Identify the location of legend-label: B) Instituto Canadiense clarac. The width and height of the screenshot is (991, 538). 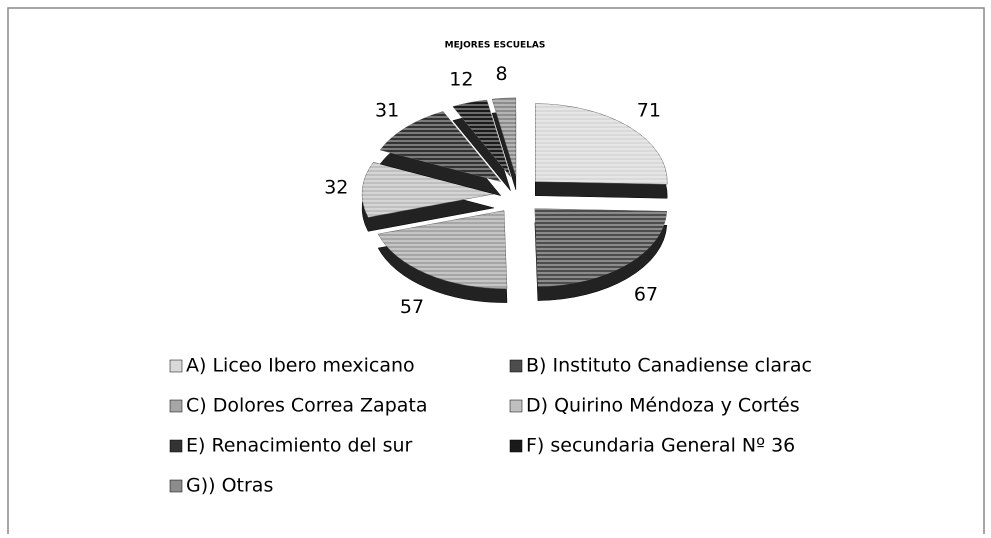
(669, 366).